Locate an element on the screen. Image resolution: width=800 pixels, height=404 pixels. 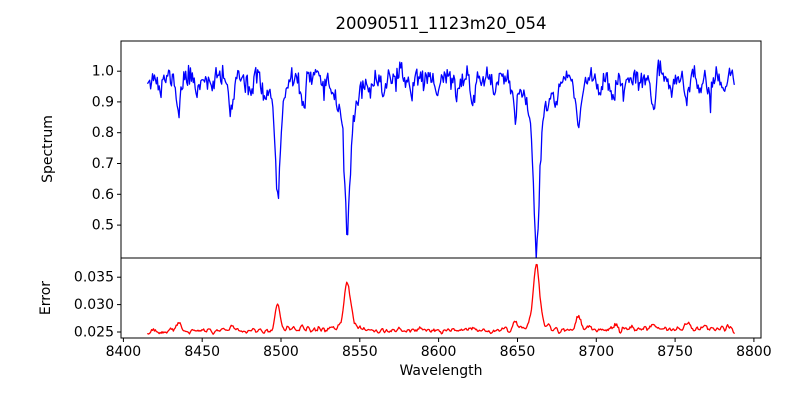
spectrum-y-axis-label: Spectrum is located at coordinates (48, 149).